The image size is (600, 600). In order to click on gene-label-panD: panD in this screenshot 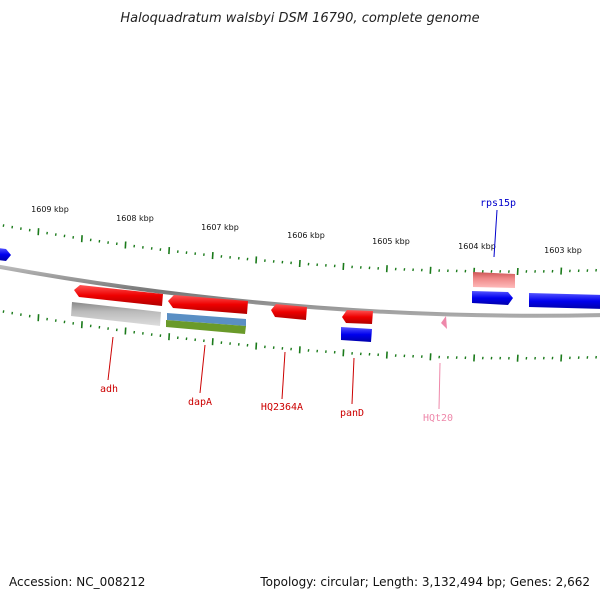, I will do `click(352, 413)`.